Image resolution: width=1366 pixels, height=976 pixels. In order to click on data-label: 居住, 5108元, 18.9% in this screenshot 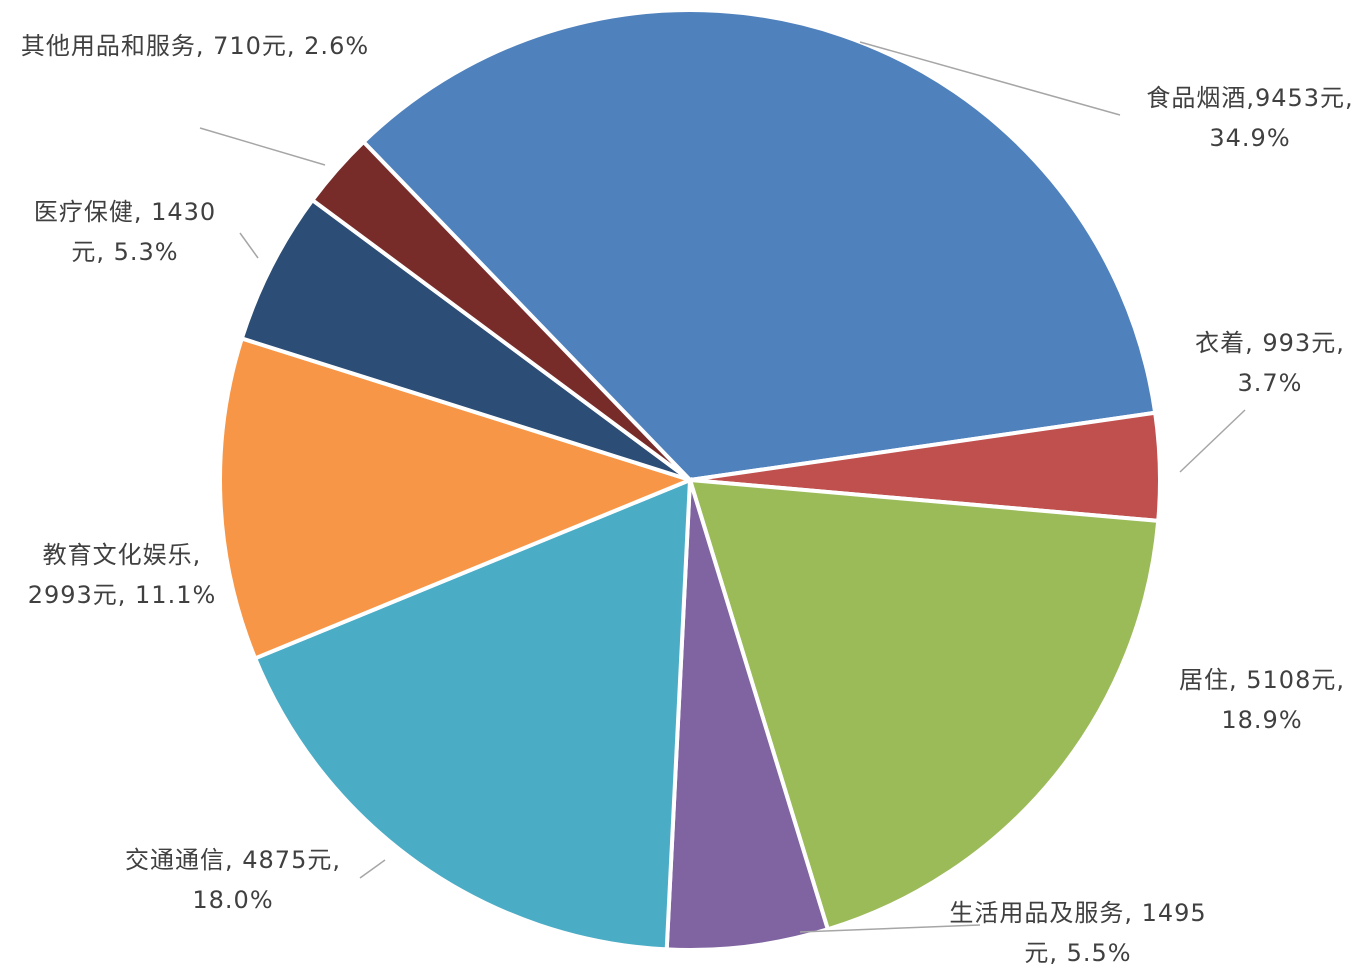, I will do `click(1262, 700)`.